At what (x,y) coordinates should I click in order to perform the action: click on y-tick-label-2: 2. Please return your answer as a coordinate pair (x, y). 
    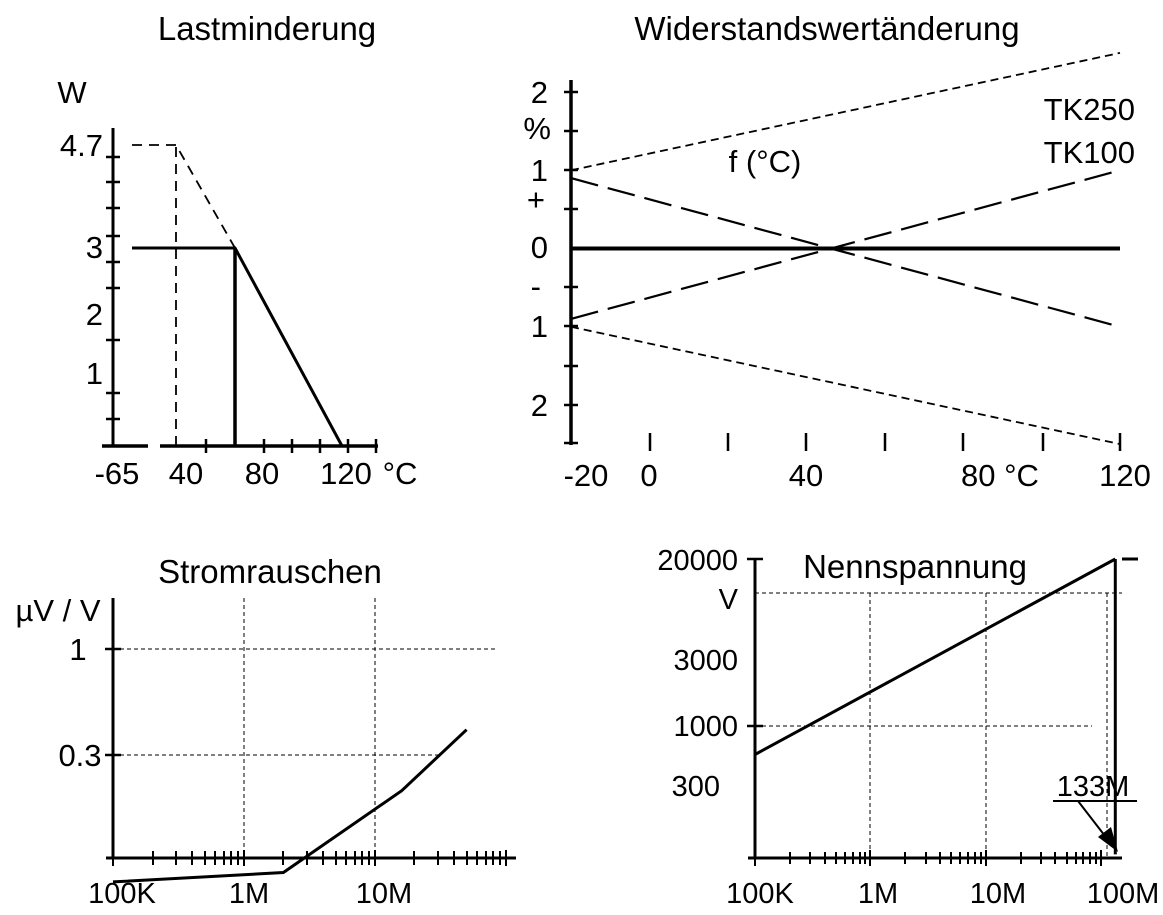
    Looking at the image, I should click on (94, 314).